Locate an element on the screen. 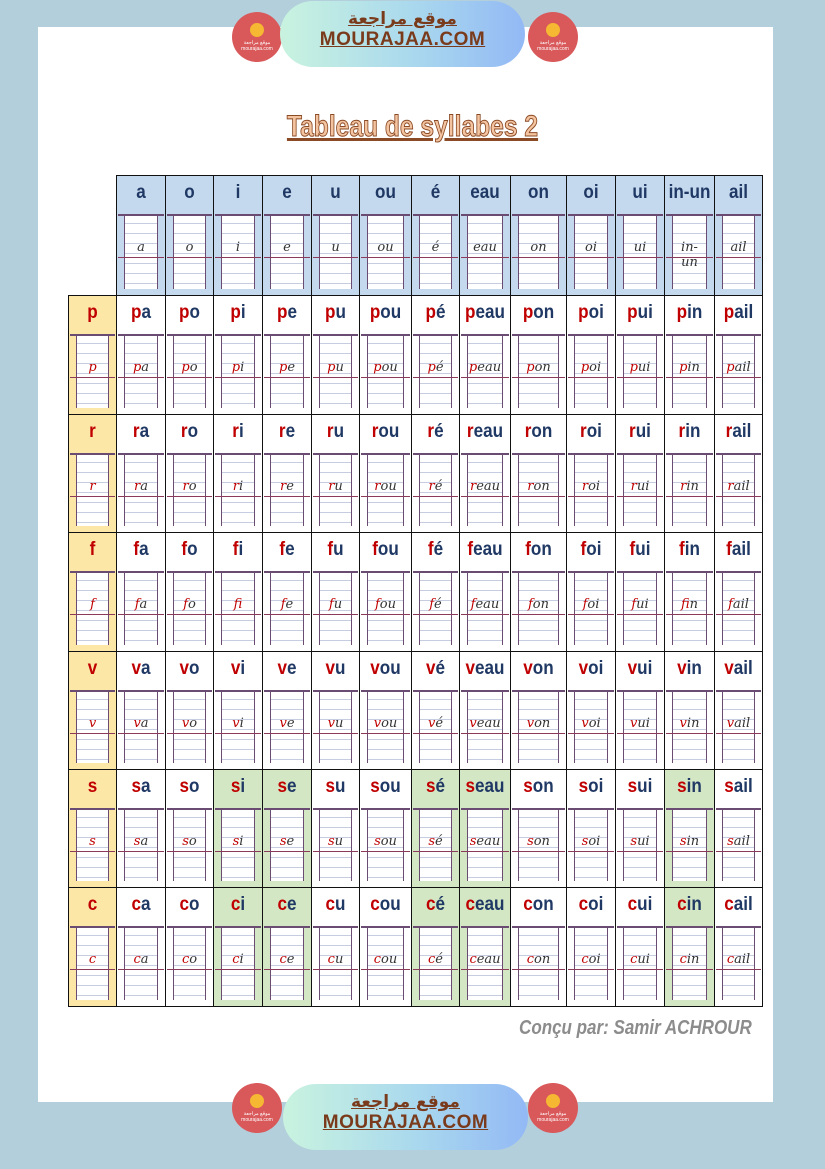  syllable-print: ceau is located at coordinates (485, 904).